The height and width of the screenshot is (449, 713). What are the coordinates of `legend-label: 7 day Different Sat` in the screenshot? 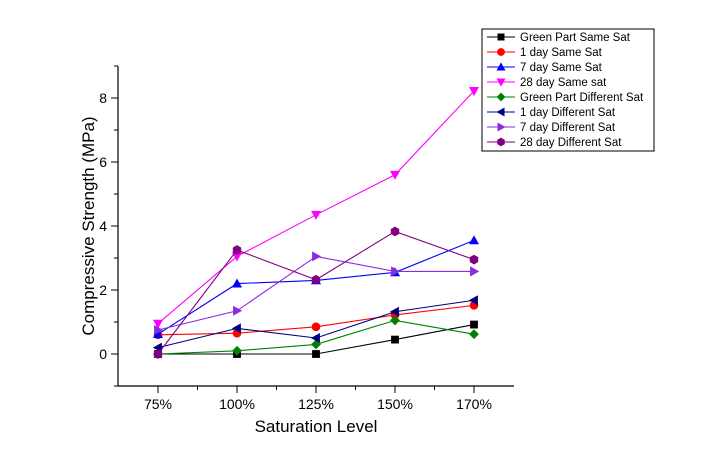 It's located at (568, 128).